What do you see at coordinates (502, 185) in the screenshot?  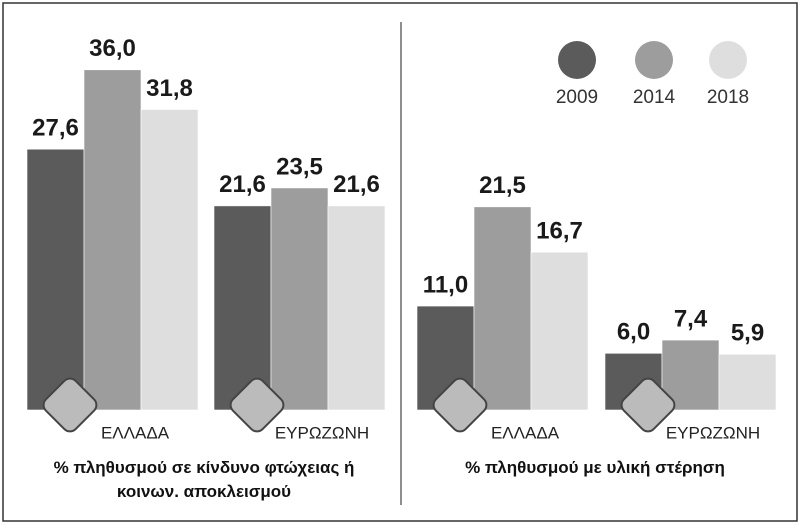 I see `value-label: 21,5` at bounding box center [502, 185].